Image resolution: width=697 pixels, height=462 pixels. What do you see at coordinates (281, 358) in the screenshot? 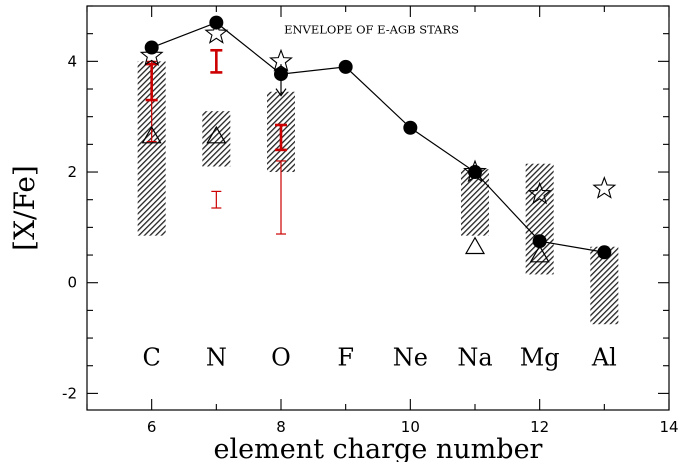
I see `element-label: O` at bounding box center [281, 358].